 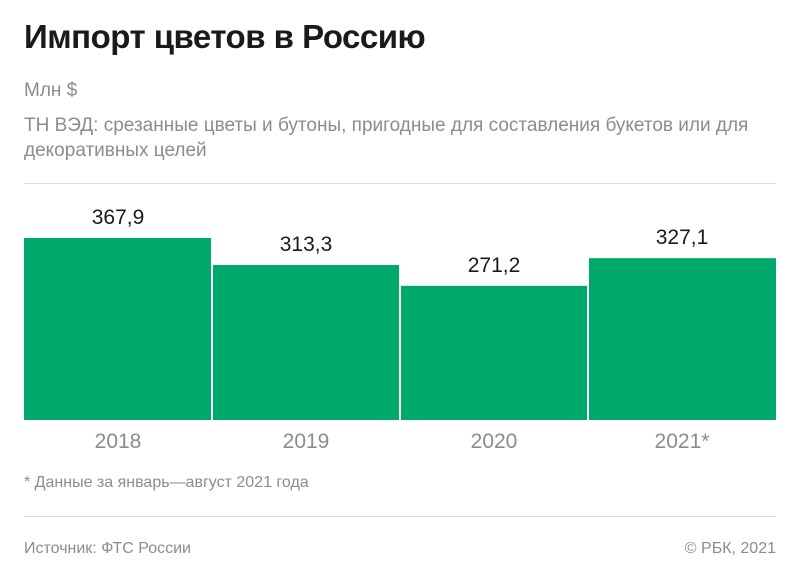 I want to click on footnote: * Данные за январь—август 2021 года, so click(x=166, y=482).